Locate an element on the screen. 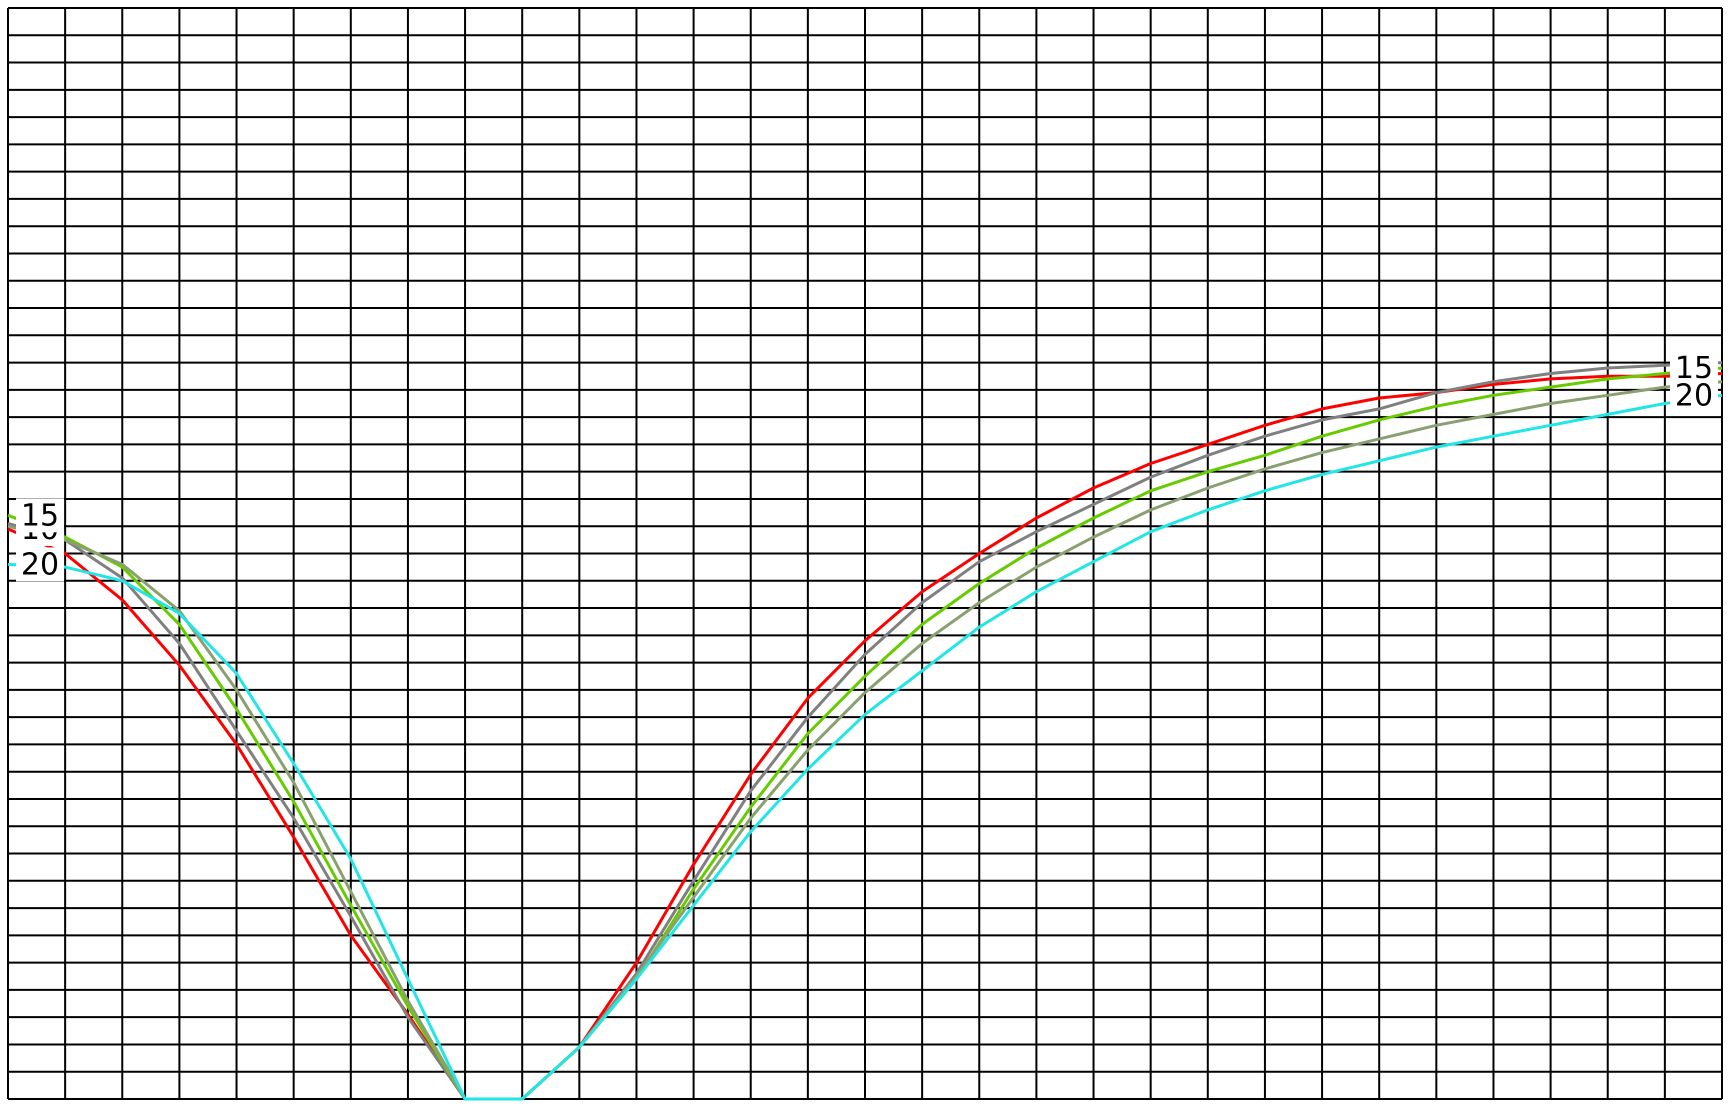 This screenshot has height=1107, width=1730. series-label-right-4: 20 is located at coordinates (1694, 395).